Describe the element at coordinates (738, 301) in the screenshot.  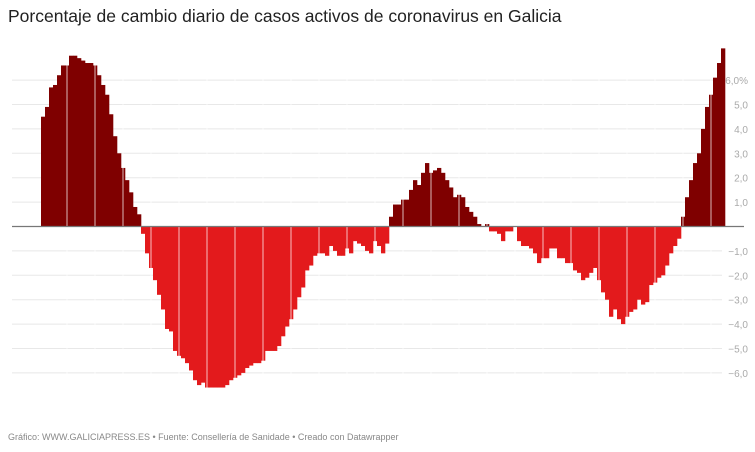
I see `y-tick-label: −3,0` at that location.